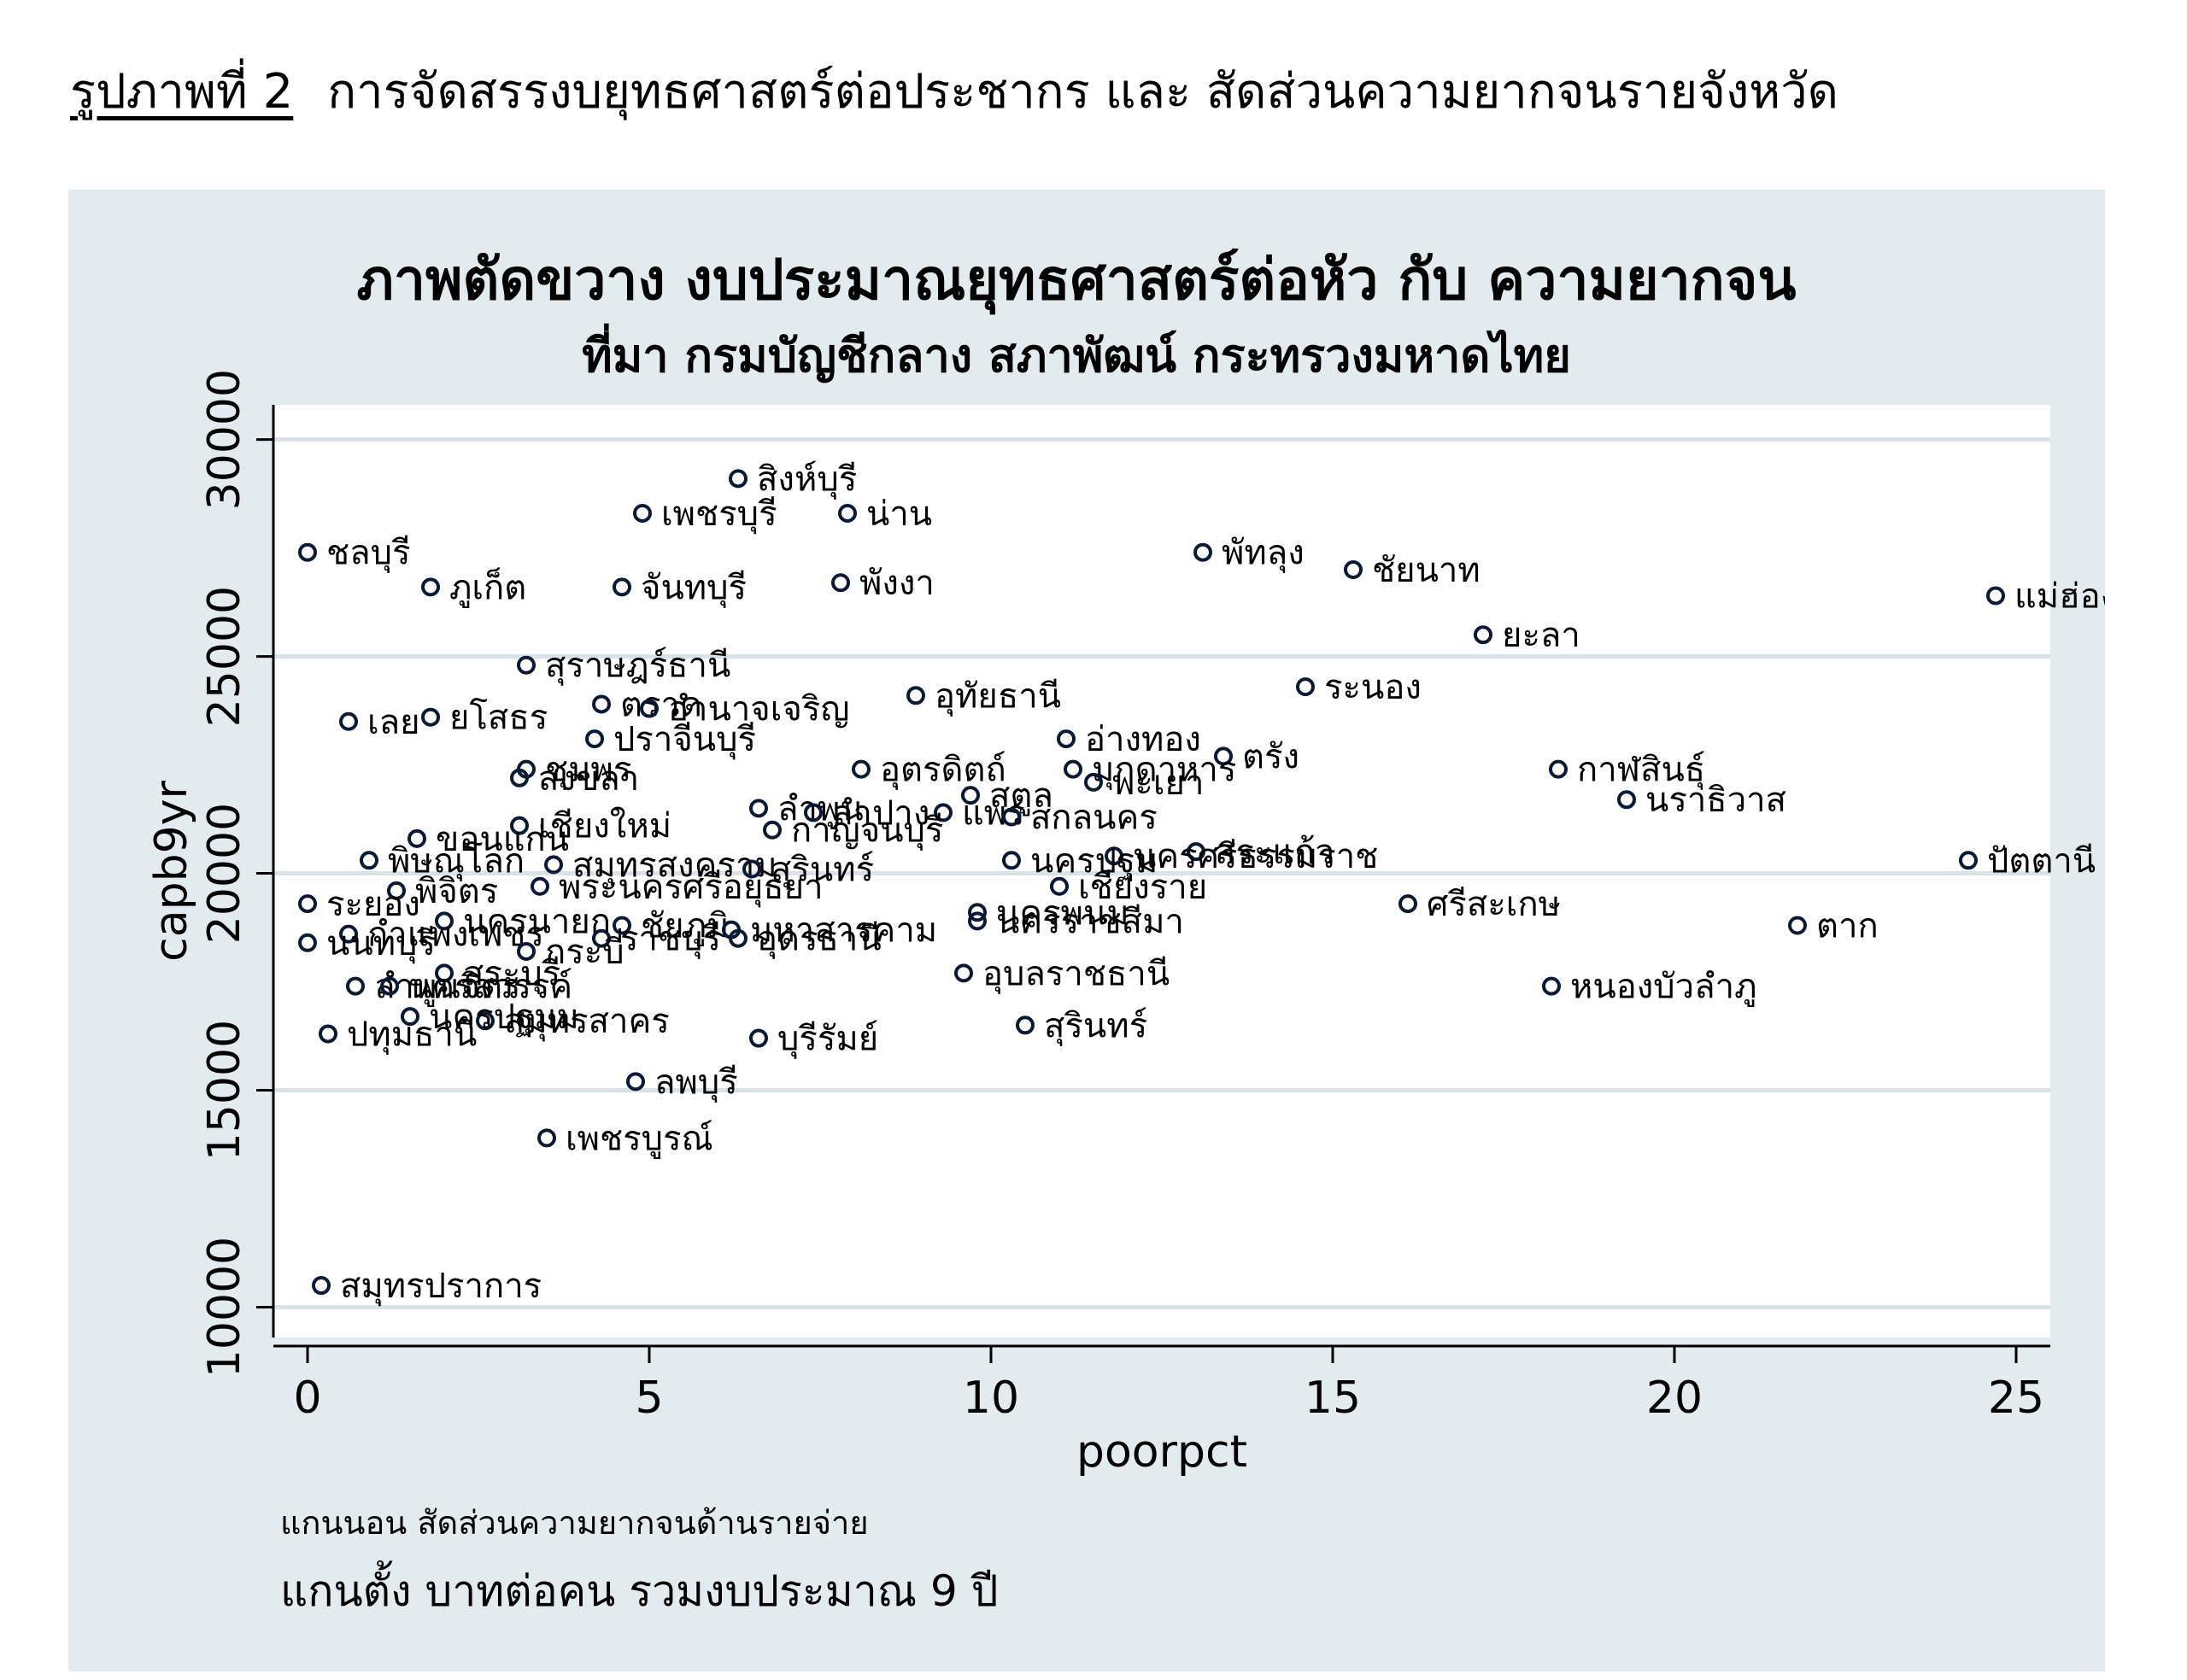 The image size is (2187, 1680). I want to click on point-label: กาฬสินธุ์, so click(1641, 771).